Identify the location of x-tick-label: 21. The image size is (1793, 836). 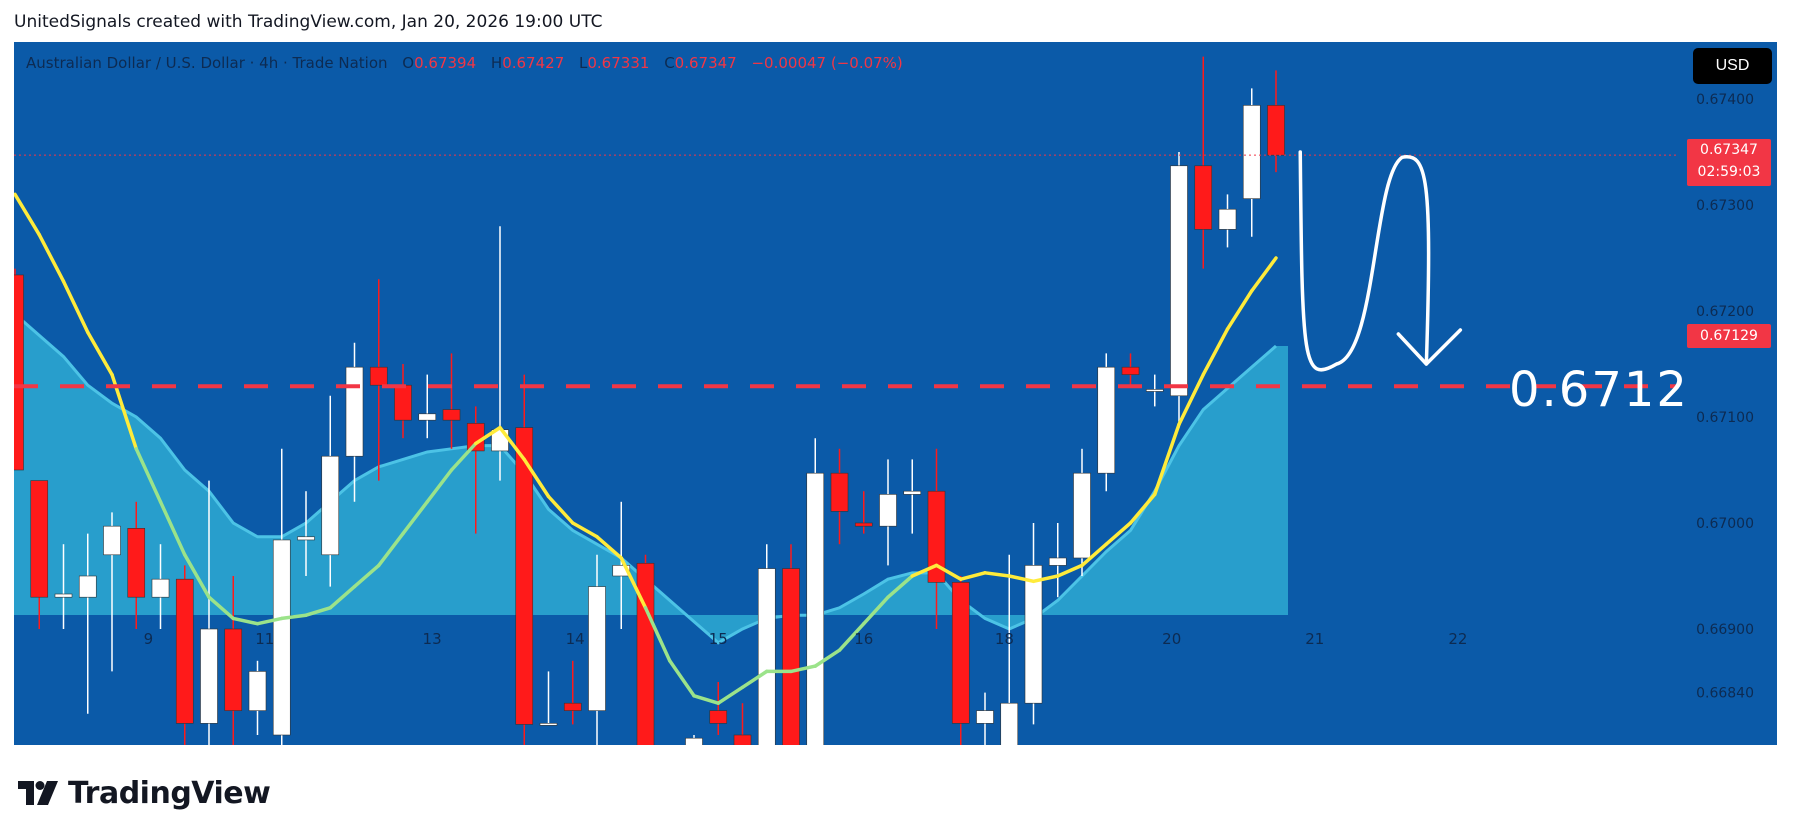
(1314, 639).